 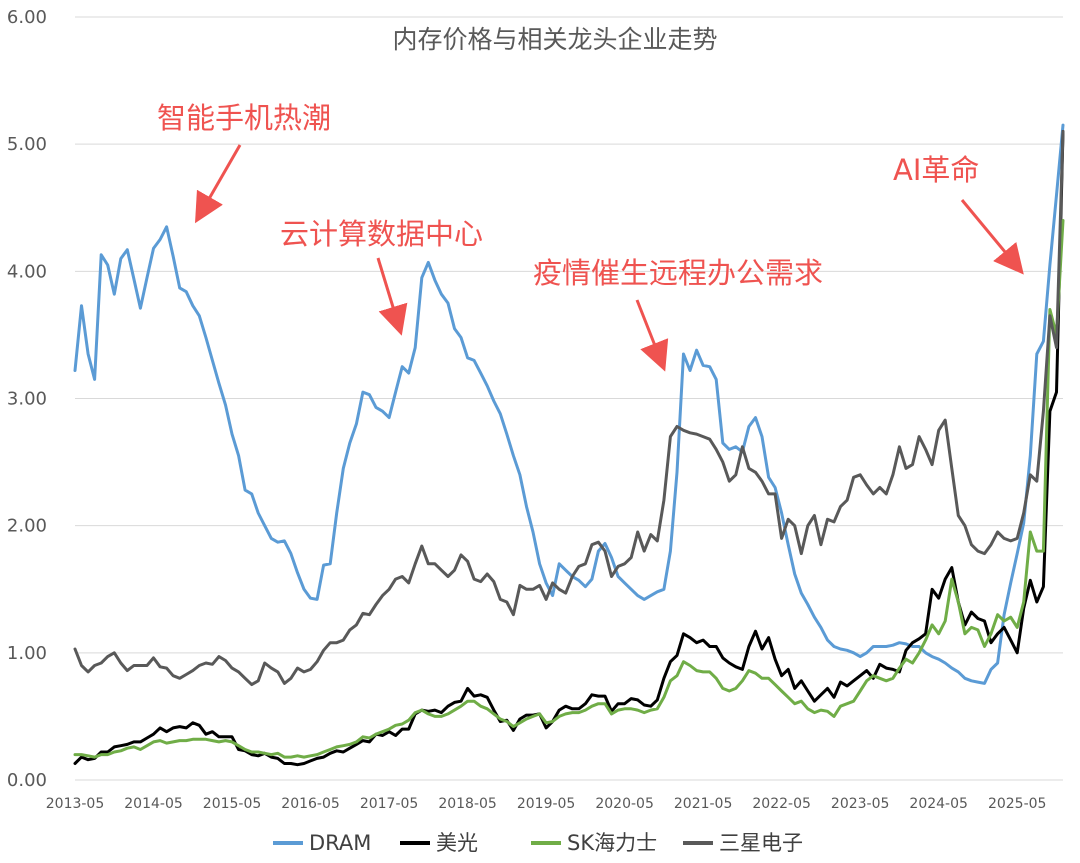 What do you see at coordinates (75, 804) in the screenshot?
I see `x-tick-label: 2013-05` at bounding box center [75, 804].